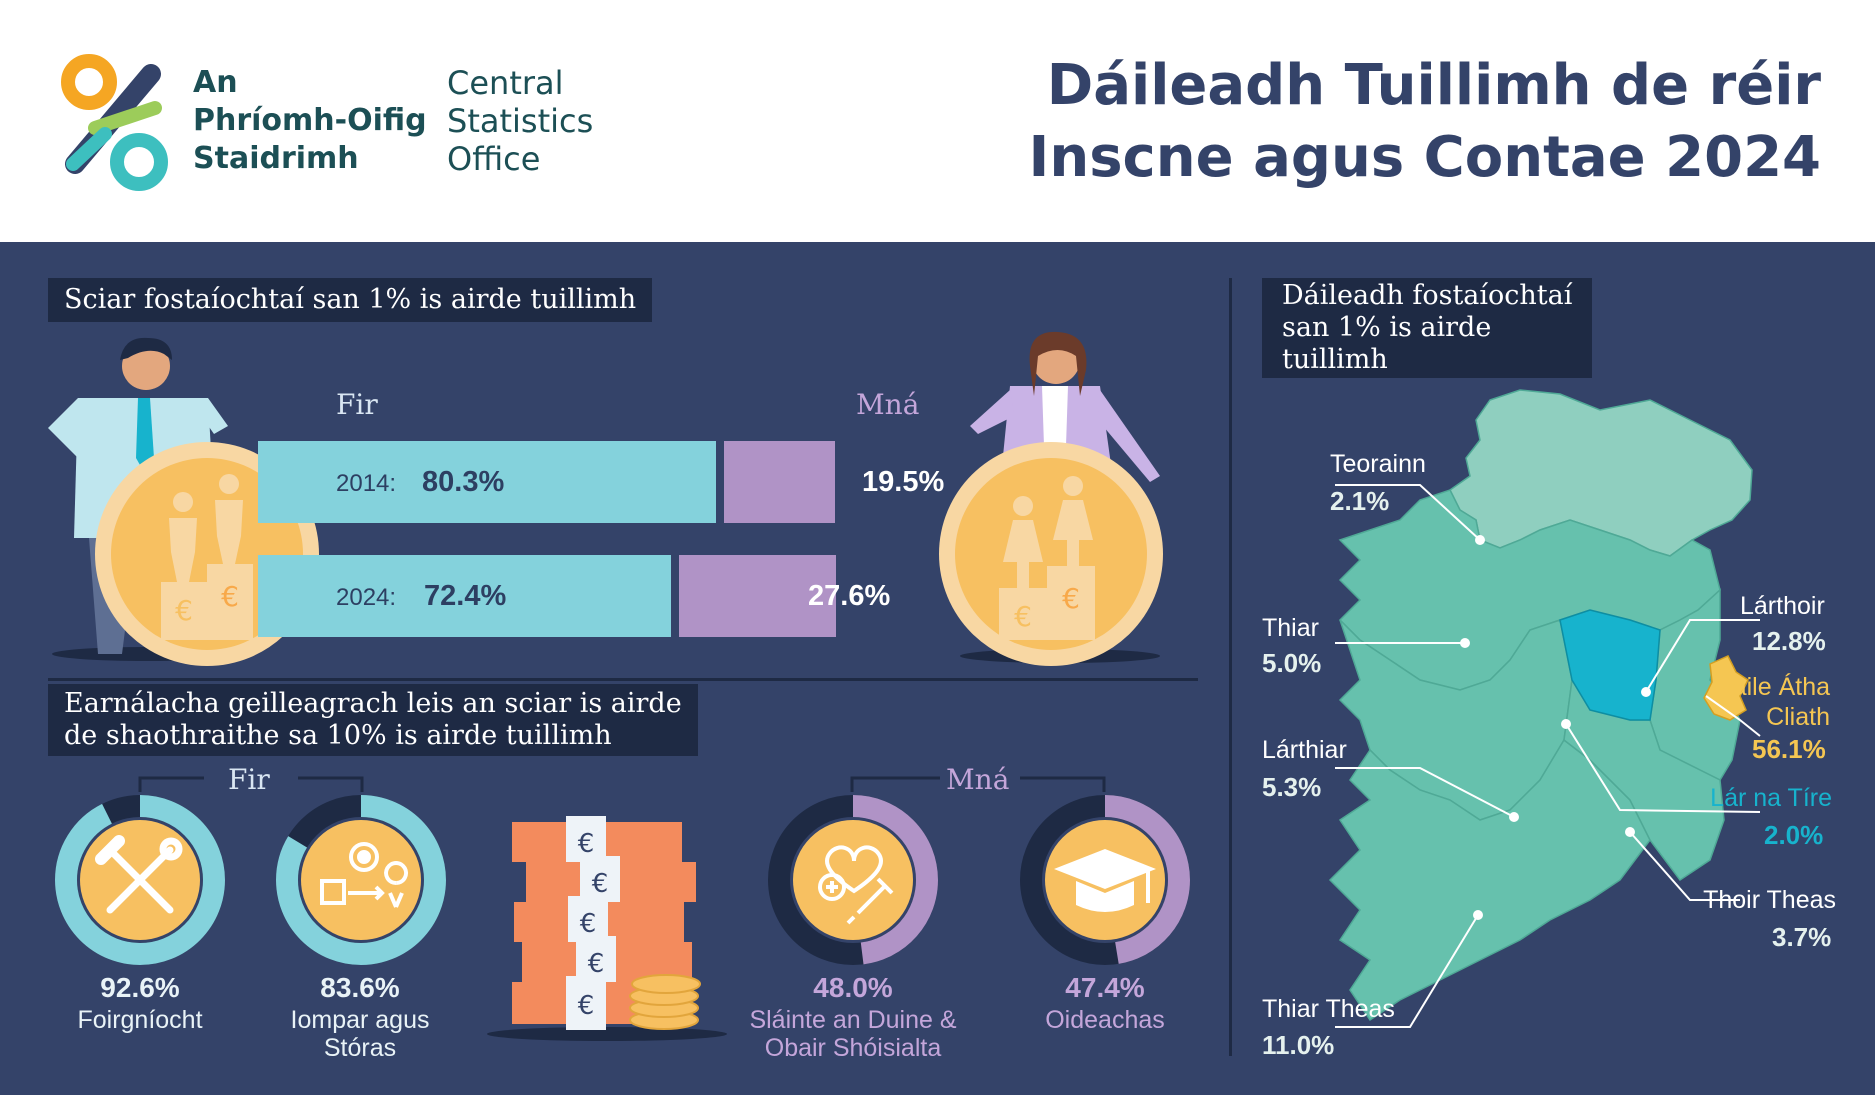 This screenshot has width=1875, height=1095. I want to click on donut-foirgniocht, so click(140, 880).